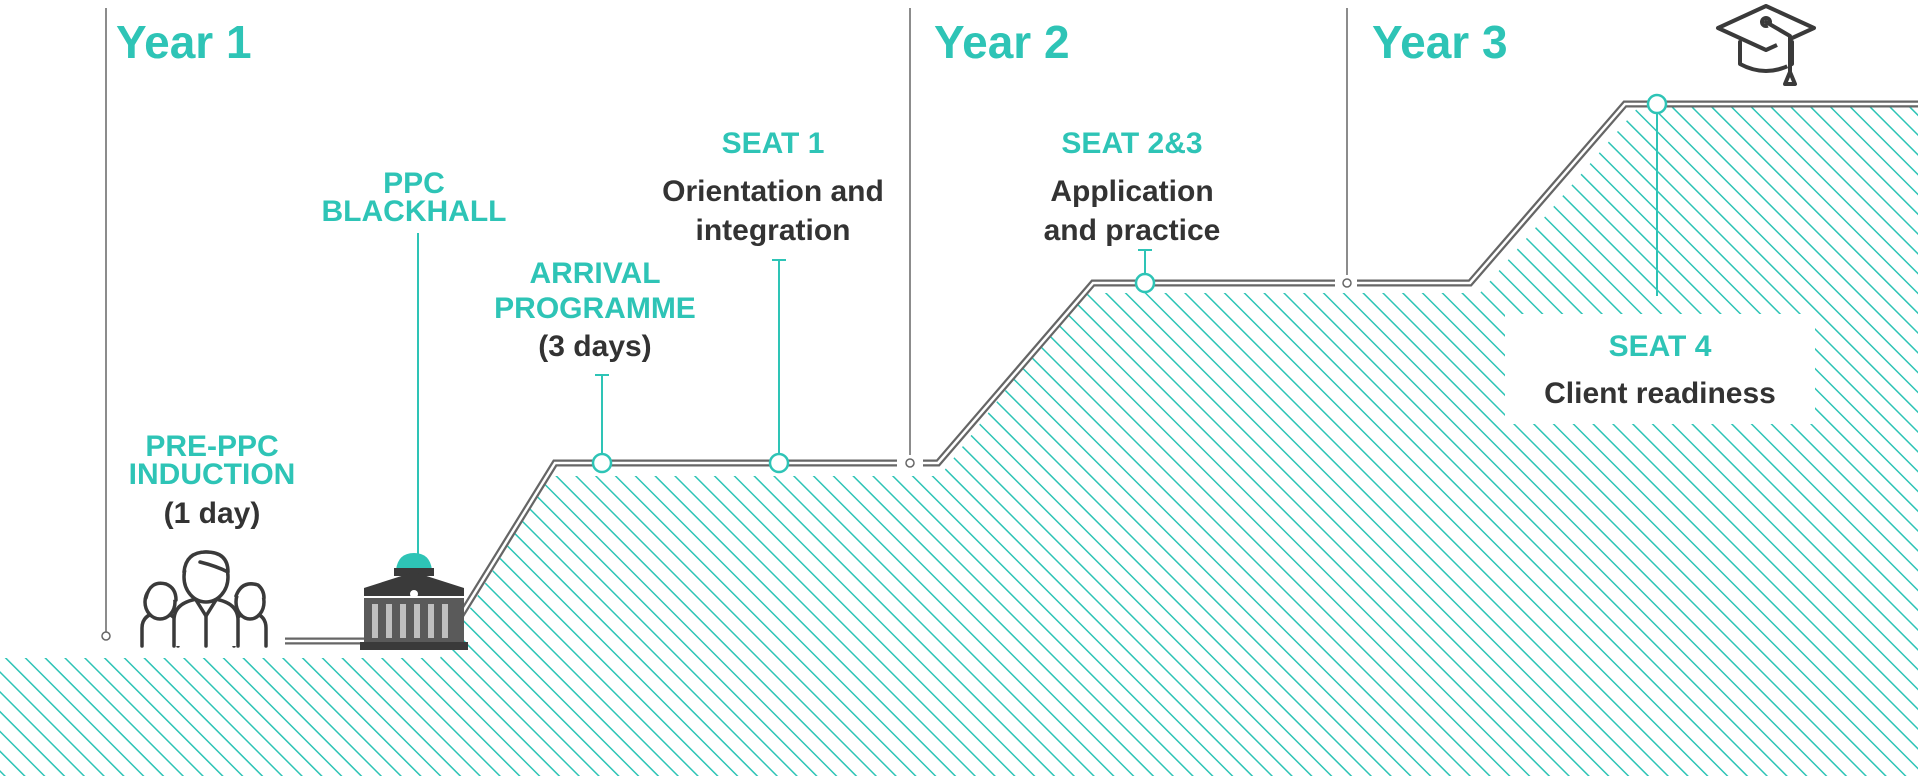  Describe the element at coordinates (212, 513) in the screenshot. I see `pre-ppc-detail: (1 day)` at that location.